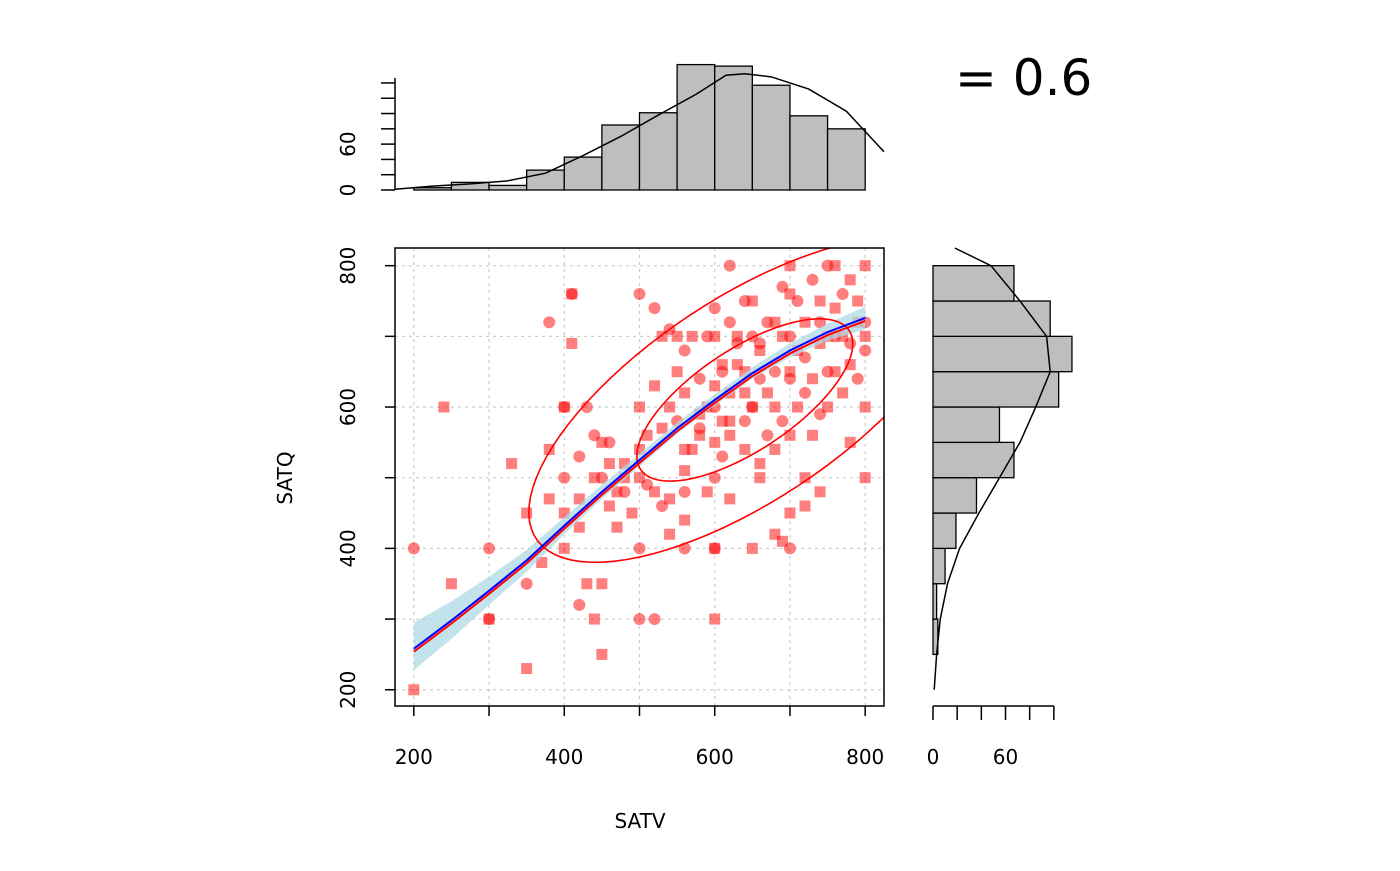 The image size is (1400, 871). What do you see at coordinates (564, 757) in the screenshot?
I see `x-tick-label: 400` at bounding box center [564, 757].